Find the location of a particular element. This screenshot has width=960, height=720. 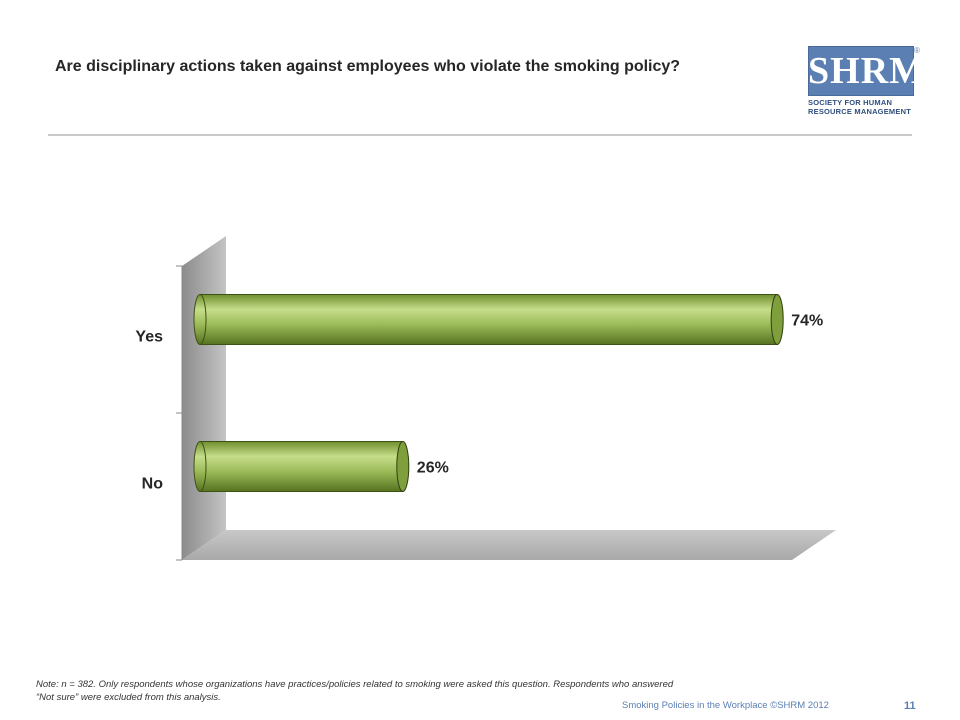

bar-no is located at coordinates (301, 466).